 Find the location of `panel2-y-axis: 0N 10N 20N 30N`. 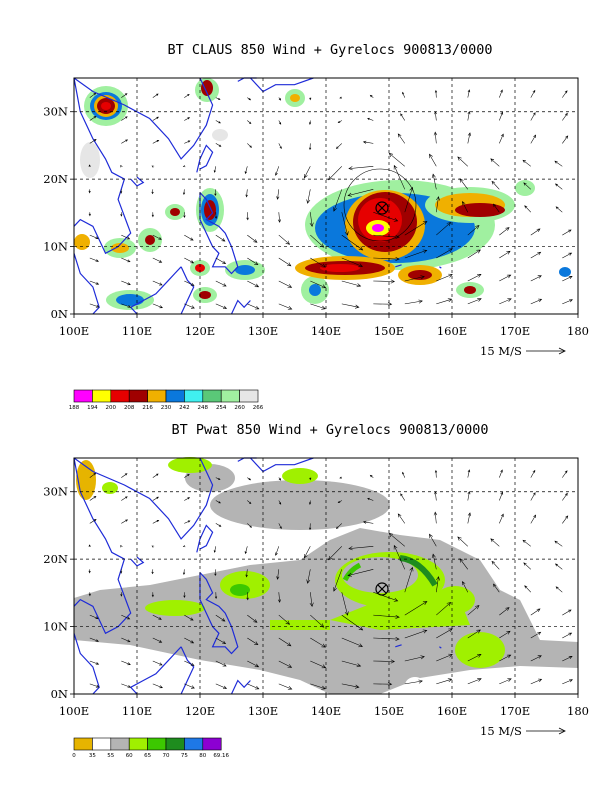

panel2-y-axis: 0N 10N 20N 30N is located at coordinates (58, 593).